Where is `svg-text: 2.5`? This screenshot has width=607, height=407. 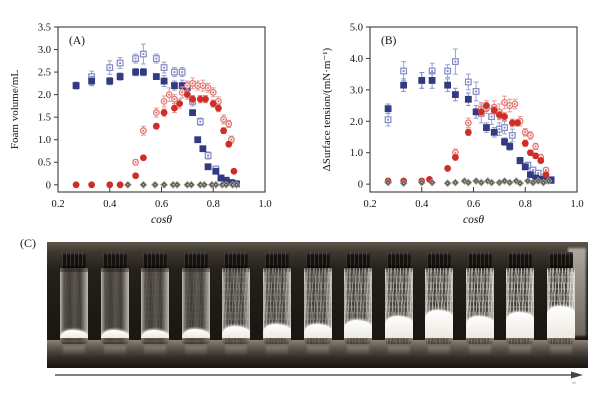
svg-text: 2.5 is located at coordinates (44, 73).